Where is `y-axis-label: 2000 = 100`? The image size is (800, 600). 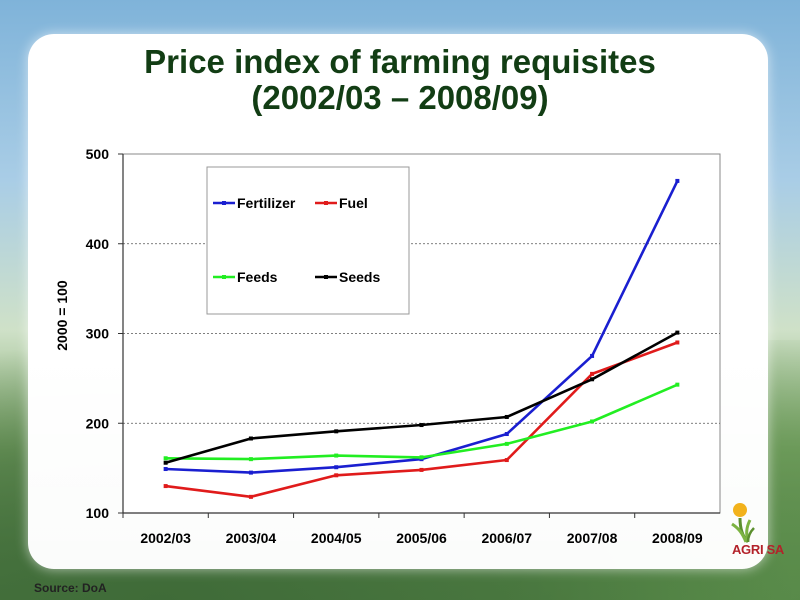 y-axis-label: 2000 = 100 is located at coordinates (62, 315).